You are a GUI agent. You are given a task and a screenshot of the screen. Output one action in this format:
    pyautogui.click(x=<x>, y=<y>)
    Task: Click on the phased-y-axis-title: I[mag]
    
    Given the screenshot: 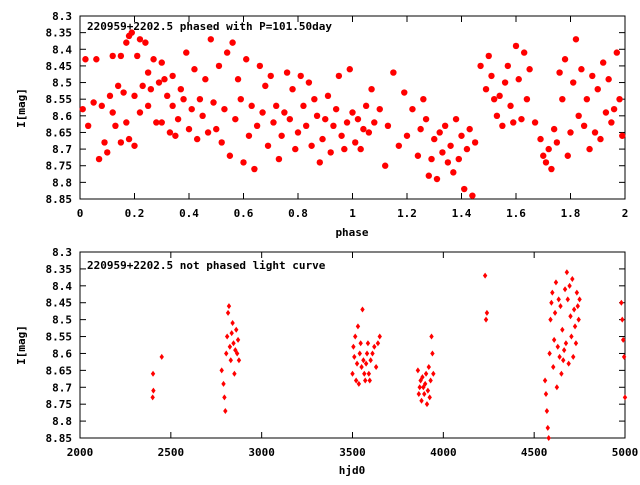 What is the action you would take?
    pyautogui.click(x=21, y=108)
    